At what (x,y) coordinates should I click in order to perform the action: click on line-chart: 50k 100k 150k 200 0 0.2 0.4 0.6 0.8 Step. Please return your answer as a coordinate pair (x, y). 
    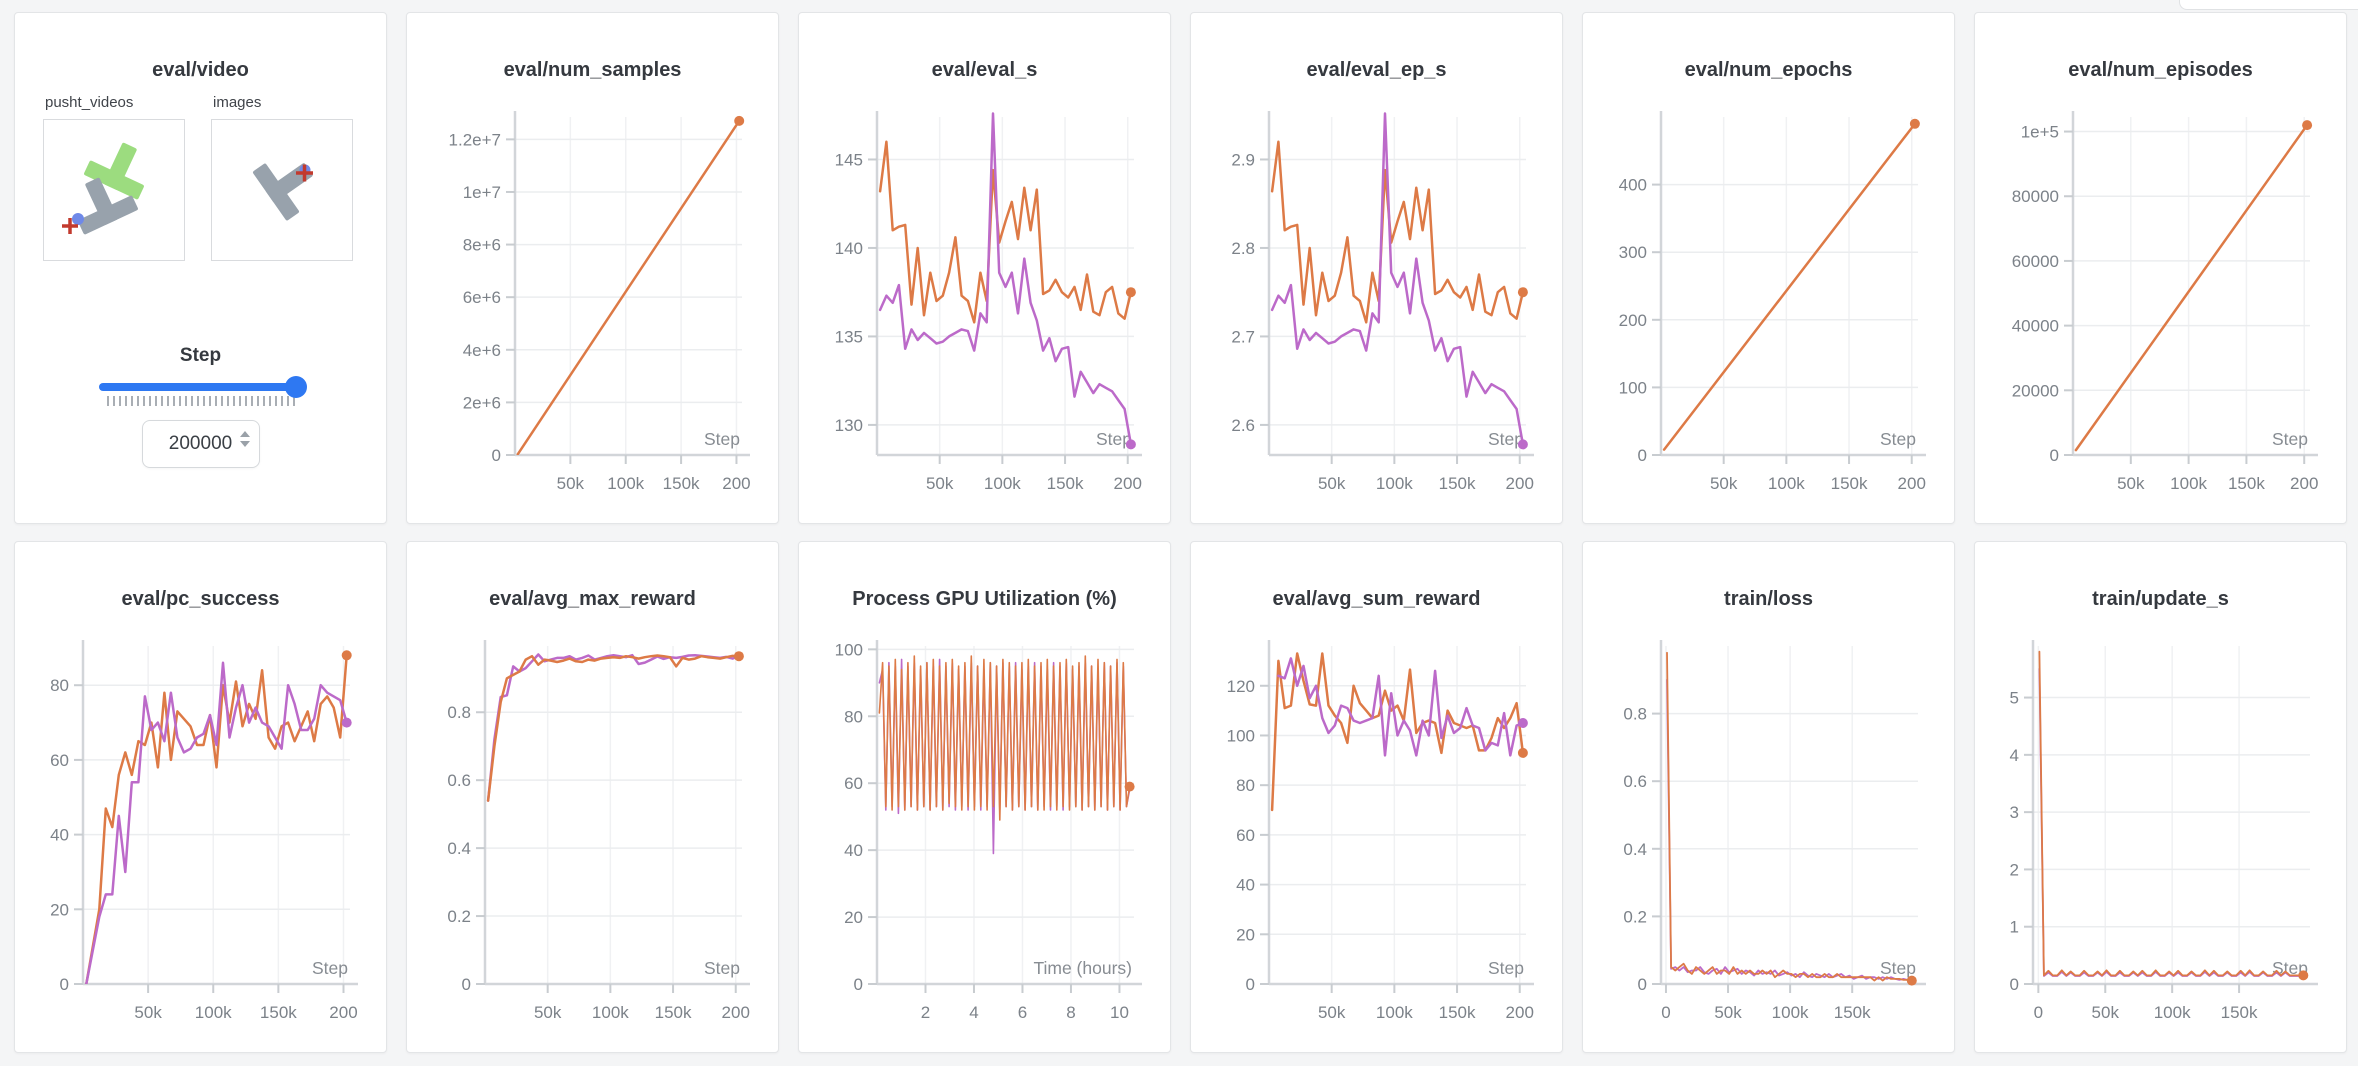
    Looking at the image, I should click on (592, 840).